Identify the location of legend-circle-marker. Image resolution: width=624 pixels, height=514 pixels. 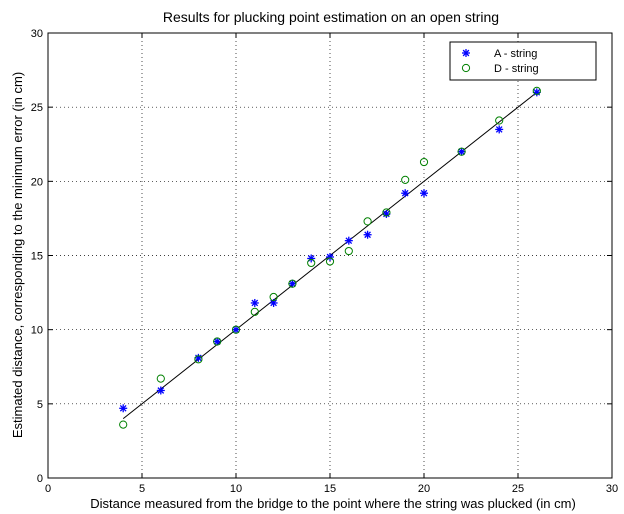
(466, 68).